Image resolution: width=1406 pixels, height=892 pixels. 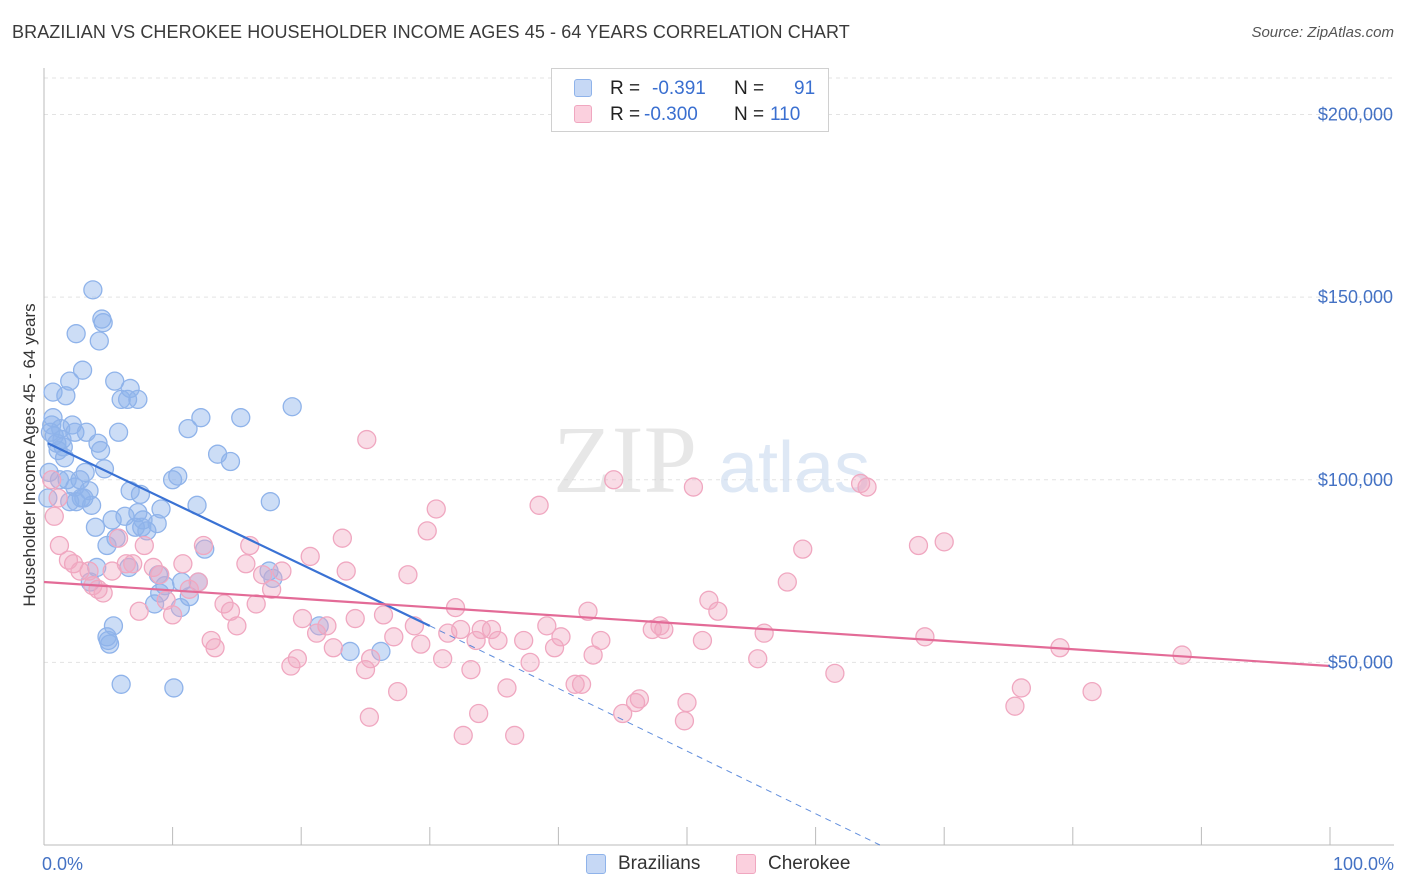 I want to click on trend-extension-brazilians, so click(x=655, y=735).